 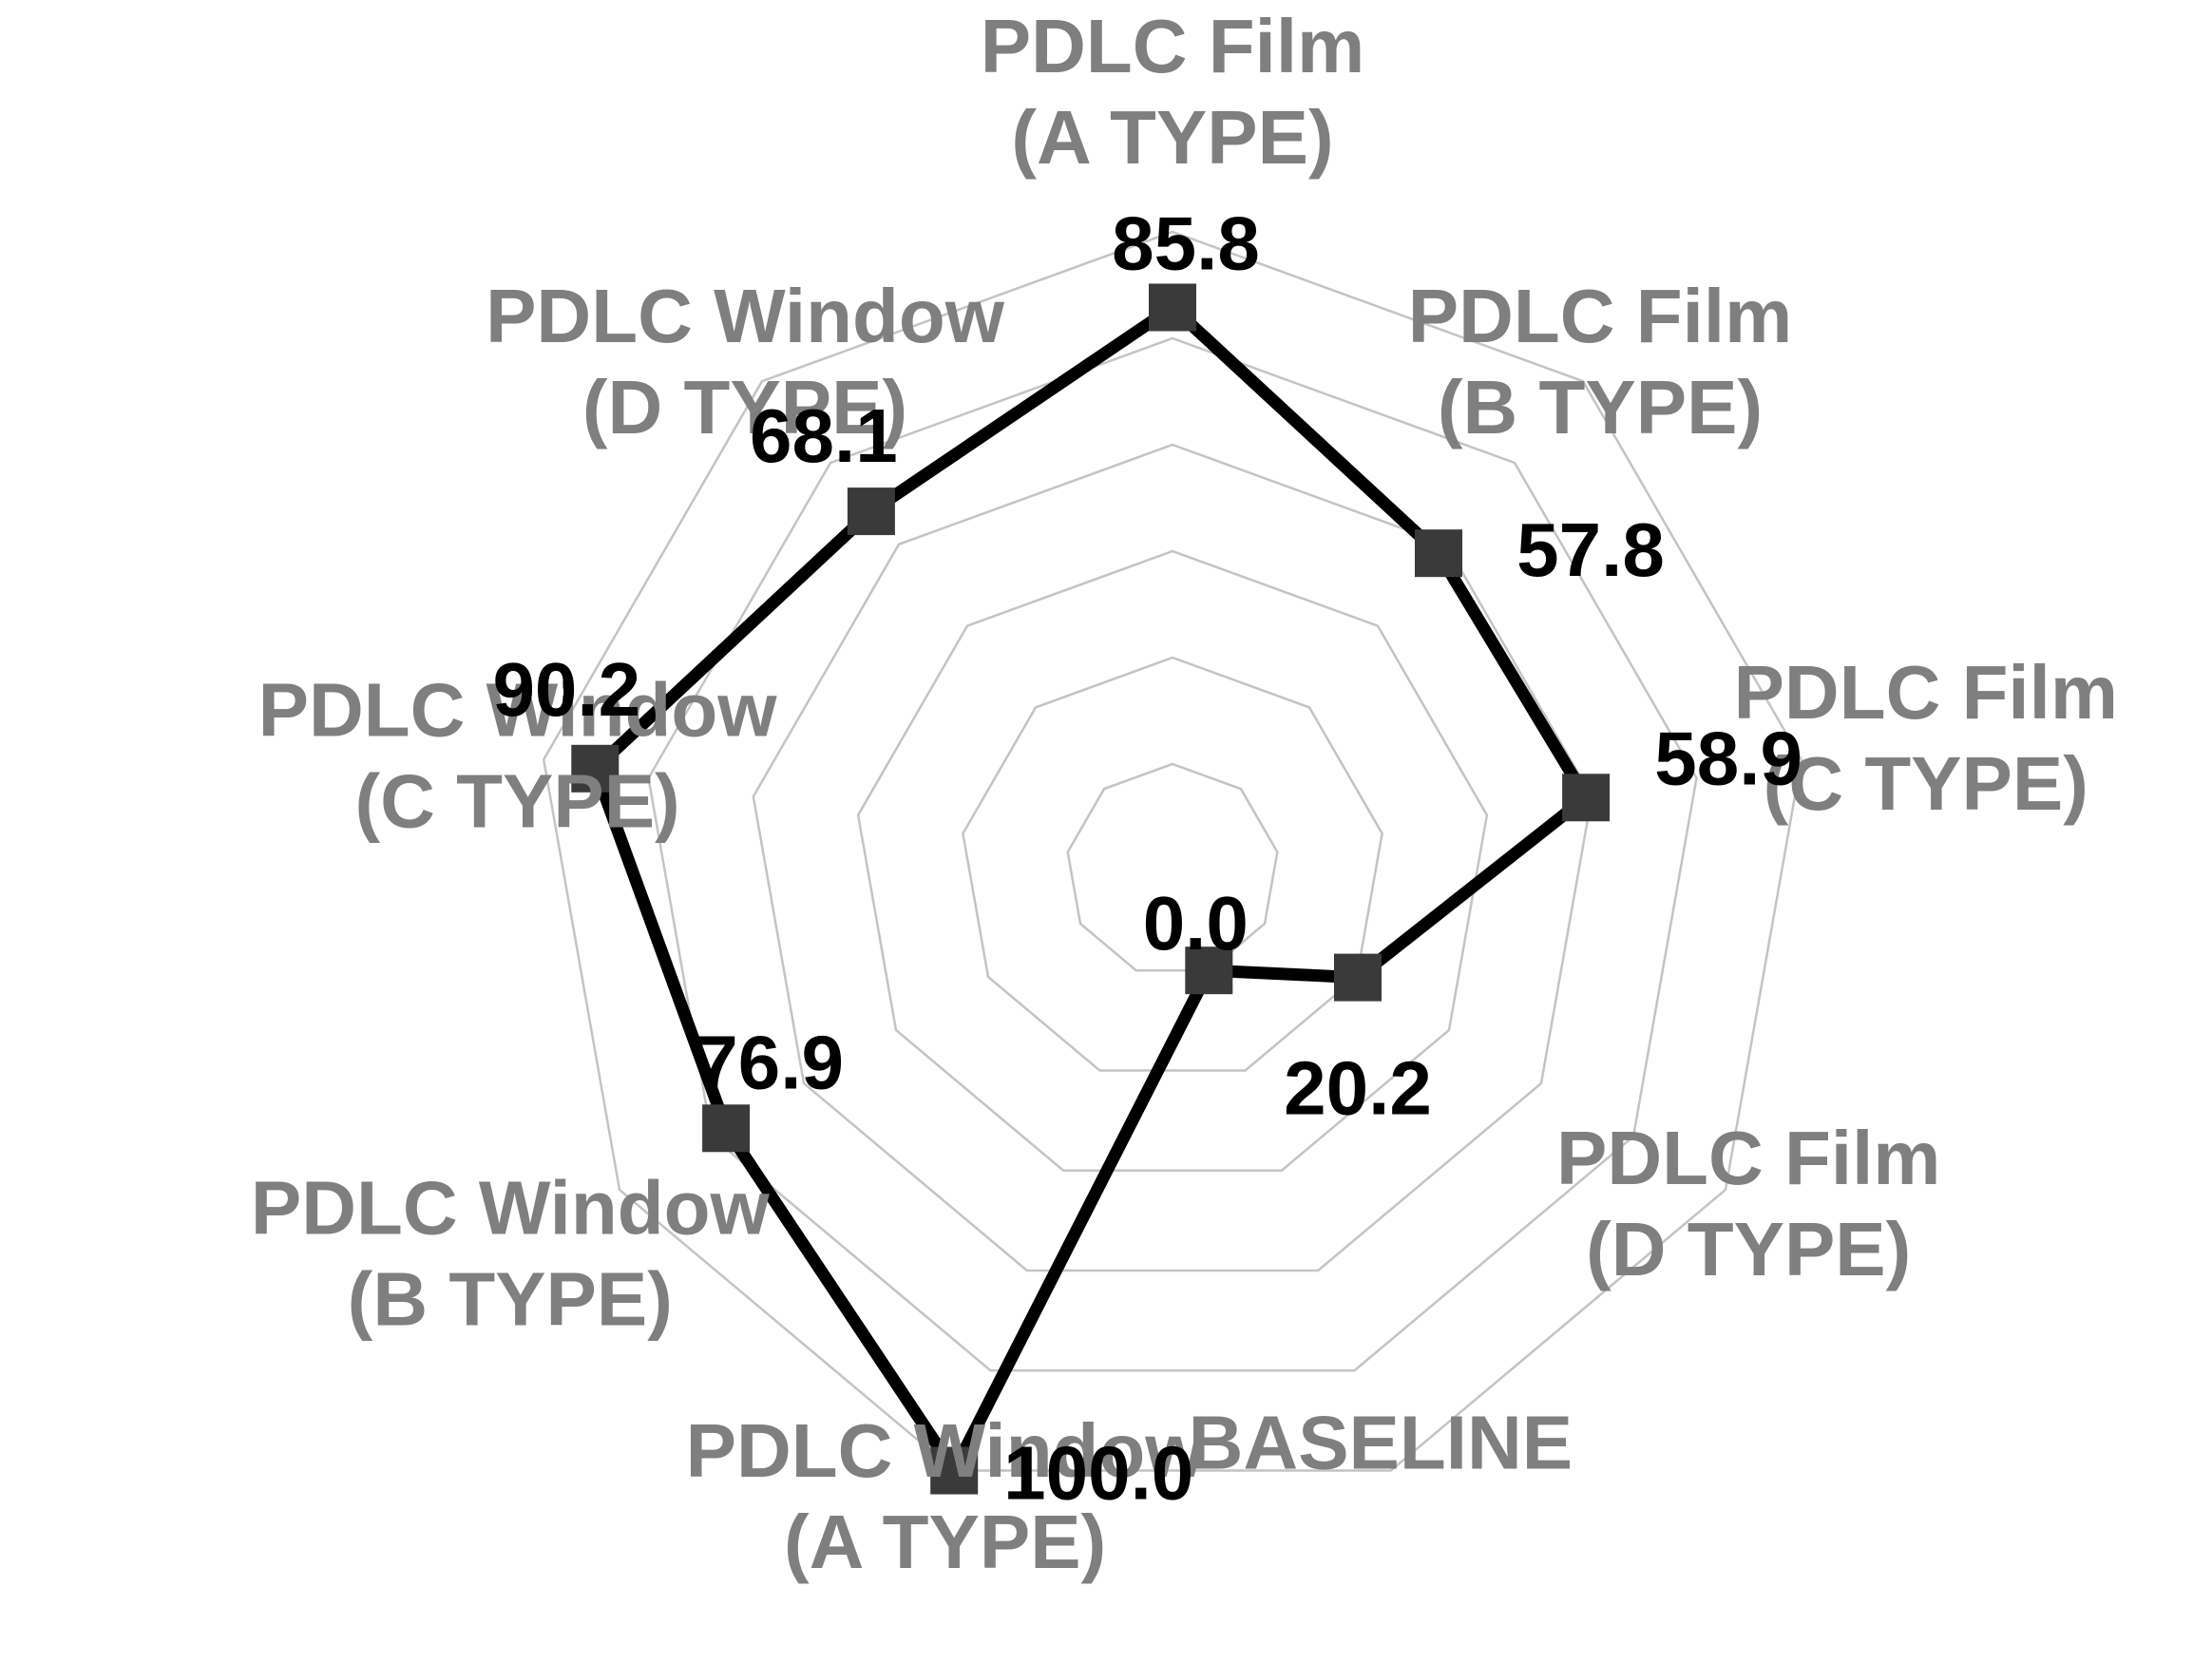 What do you see at coordinates (1186, 243) in the screenshot?
I see `data-value-label: 85.8` at bounding box center [1186, 243].